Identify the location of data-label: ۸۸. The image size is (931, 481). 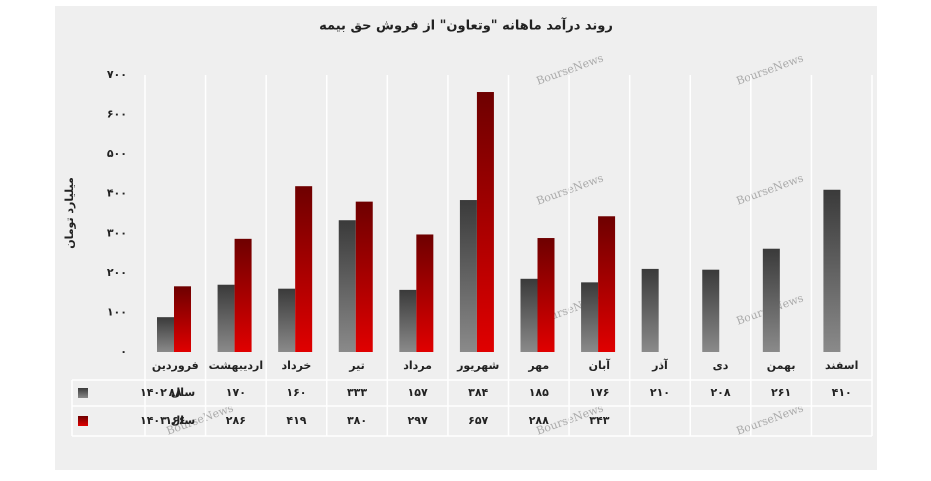
(176, 392).